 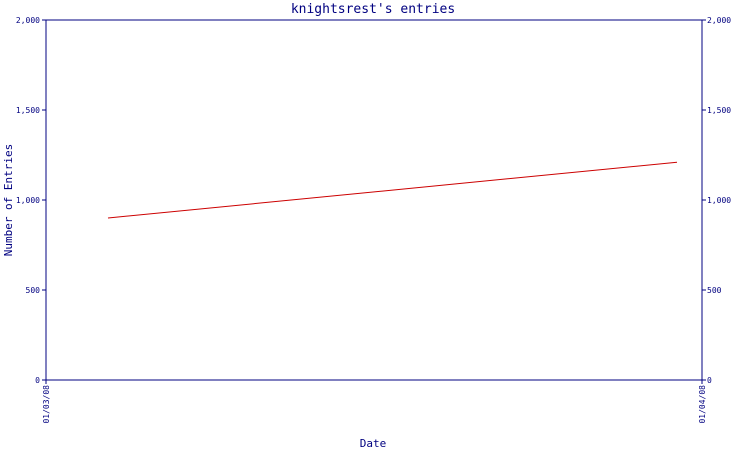 I want to click on y-tick-label-right: 0, so click(x=709, y=380).